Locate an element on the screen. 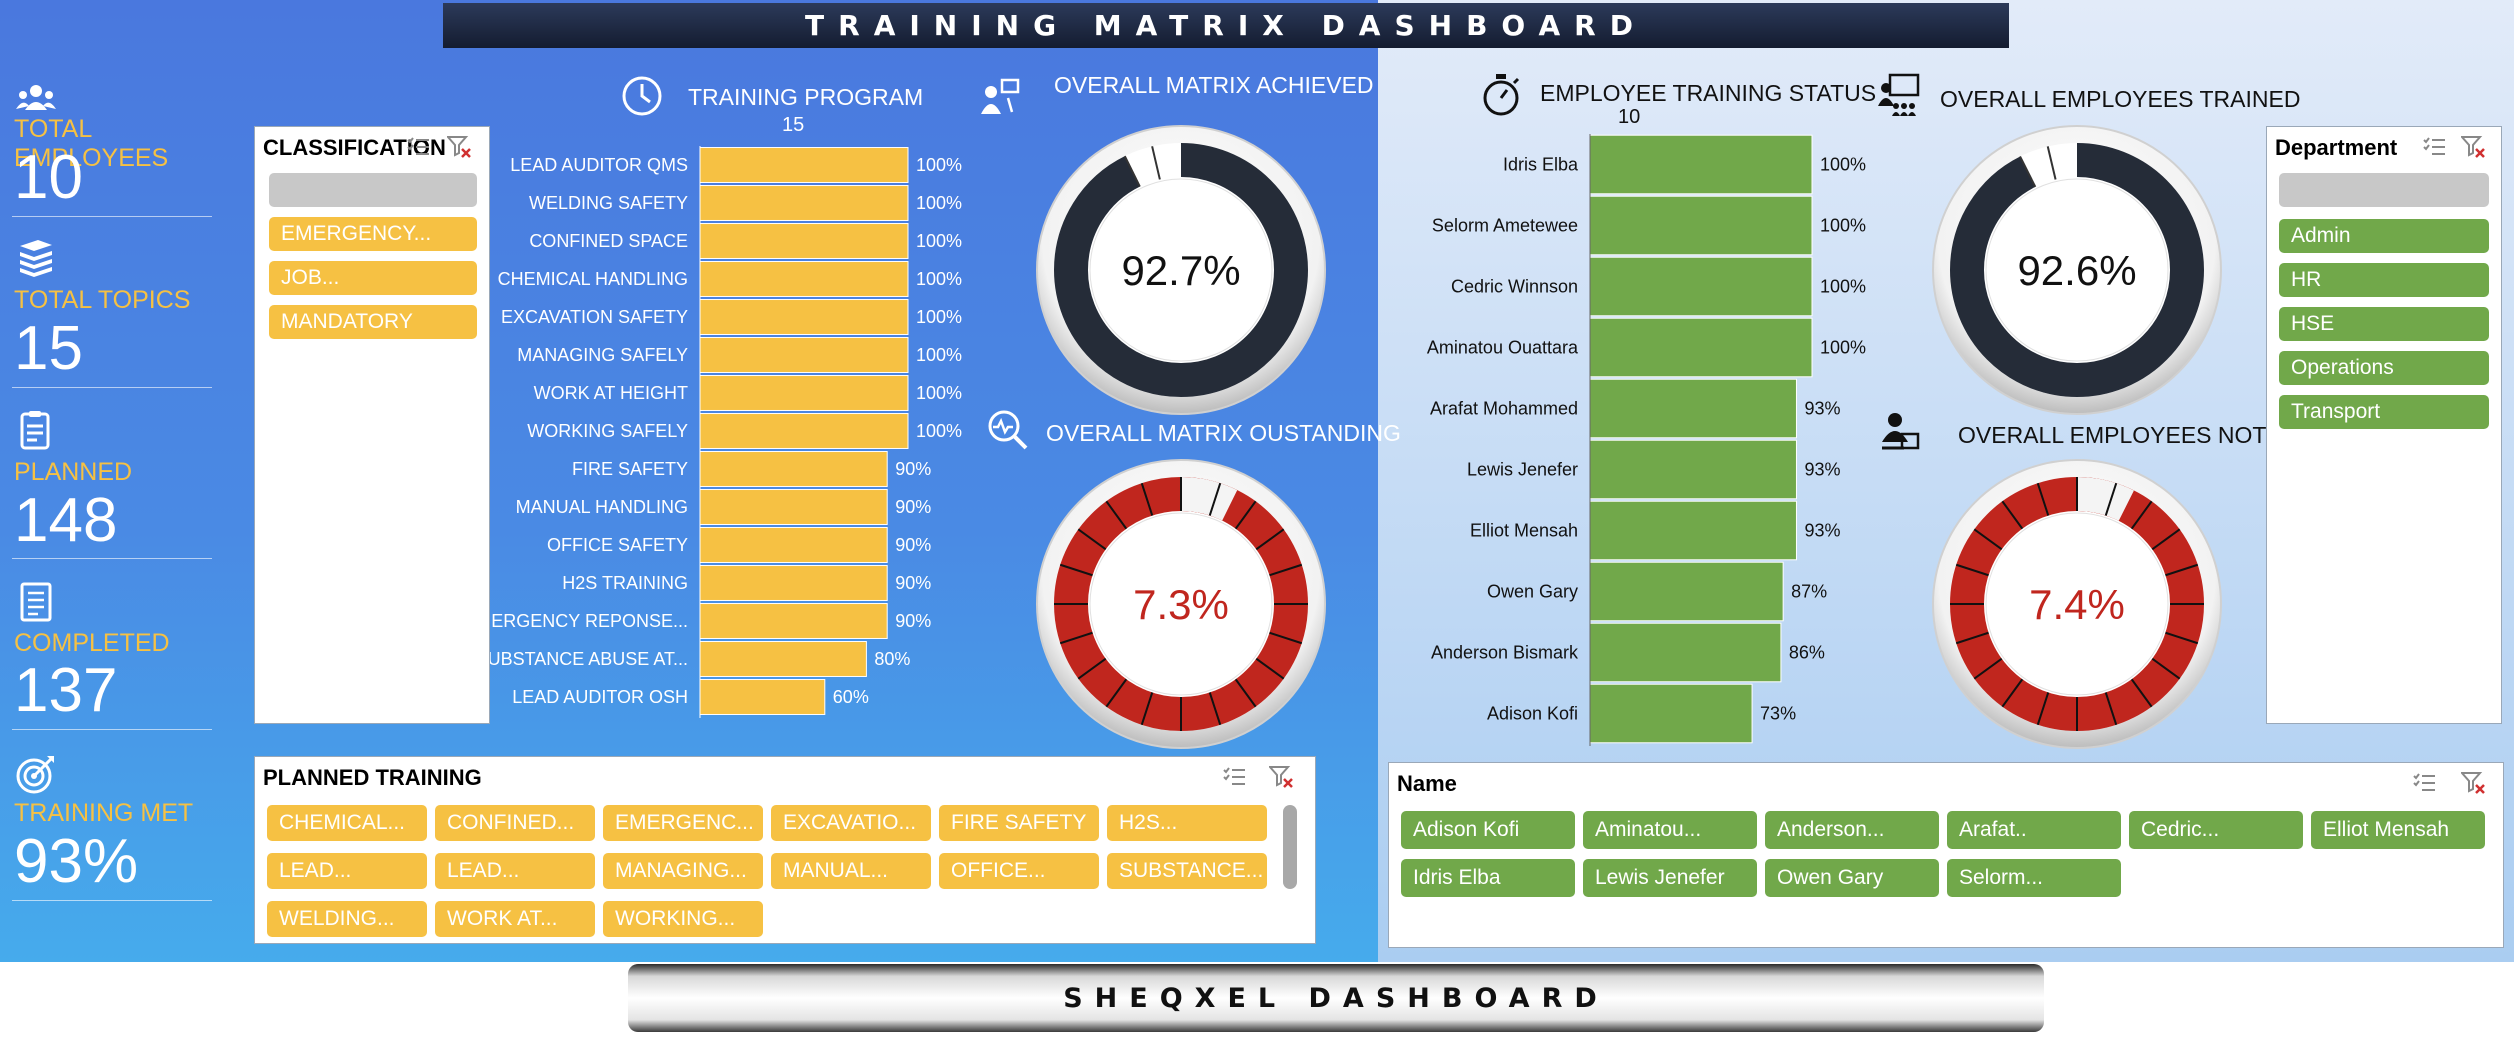 The image size is (2514, 1038). donut-value-arc is located at coordinates (2077, 270).